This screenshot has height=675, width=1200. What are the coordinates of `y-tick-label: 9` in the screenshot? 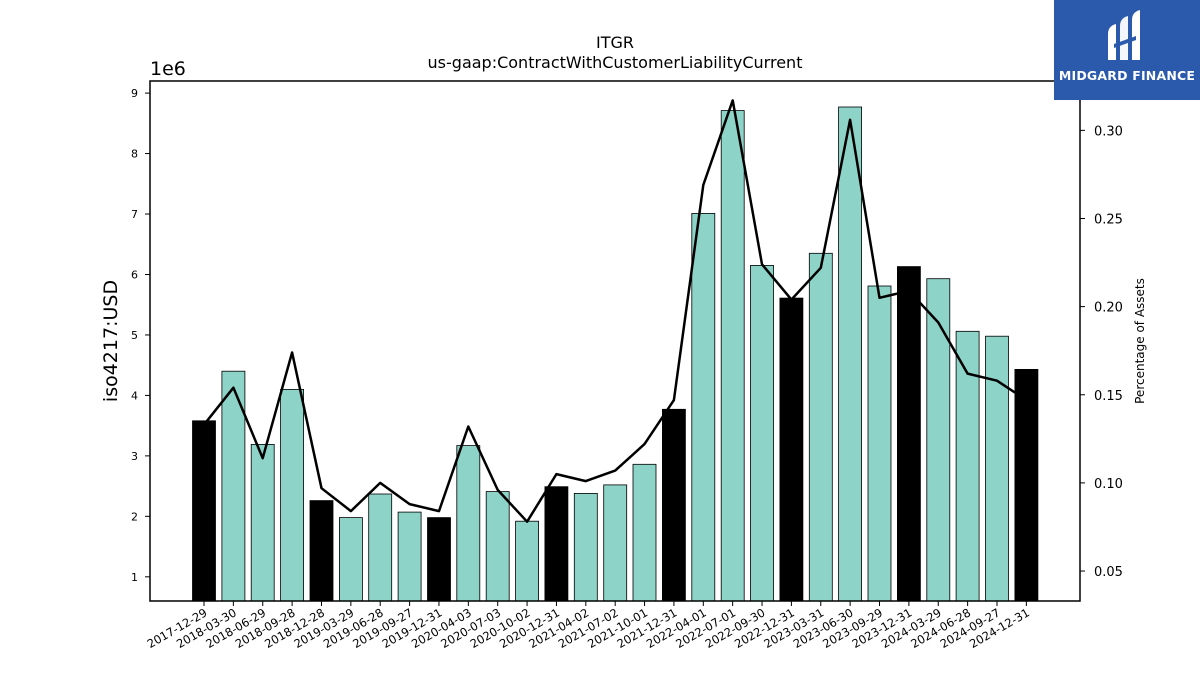 It's located at (134, 93).